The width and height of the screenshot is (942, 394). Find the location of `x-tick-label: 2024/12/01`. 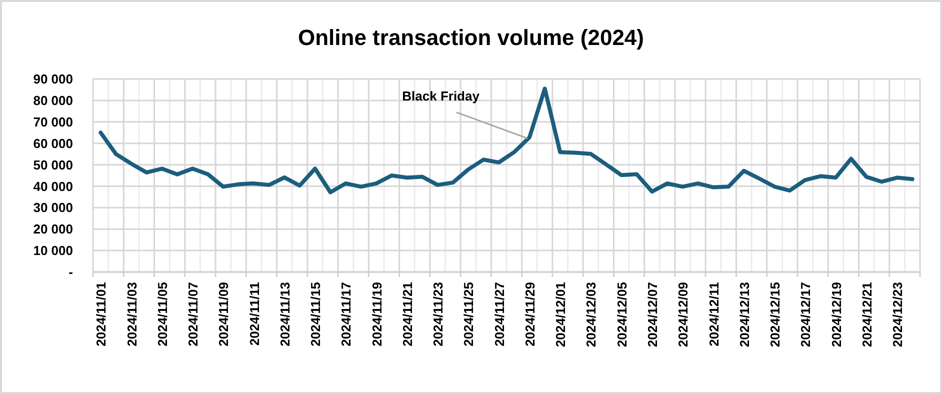

x-tick-label: 2024/12/01 is located at coordinates (560, 315).